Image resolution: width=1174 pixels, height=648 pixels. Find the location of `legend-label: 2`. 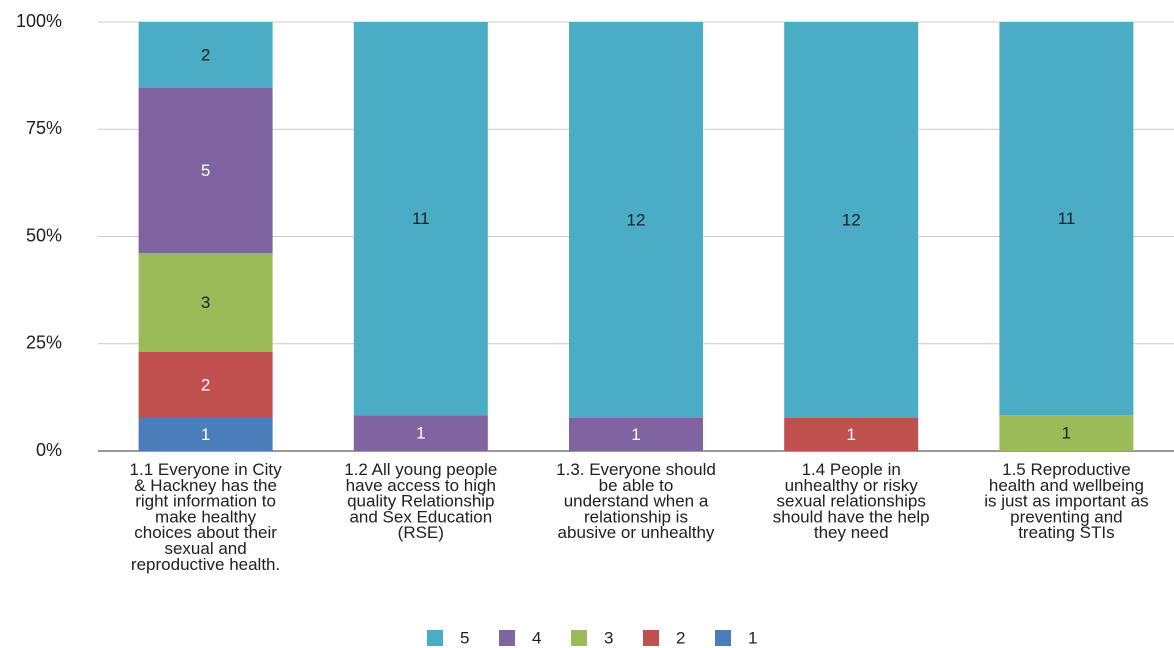

legend-label: 2 is located at coordinates (680, 637).